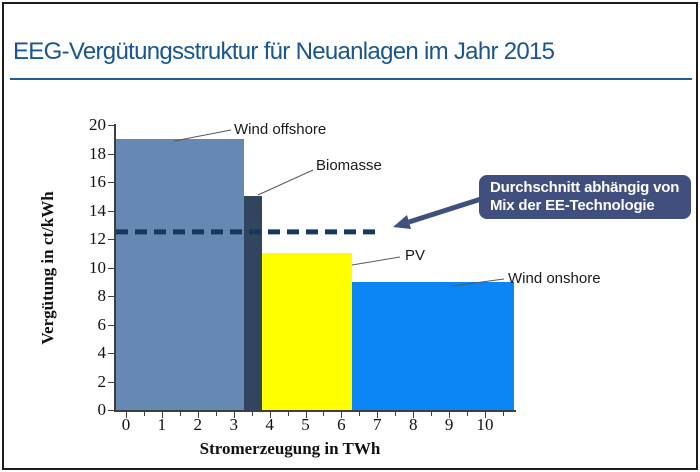 The image size is (700, 472). I want to click on callout-text-line1: Durchschnitt abhängig von, so click(585, 187).